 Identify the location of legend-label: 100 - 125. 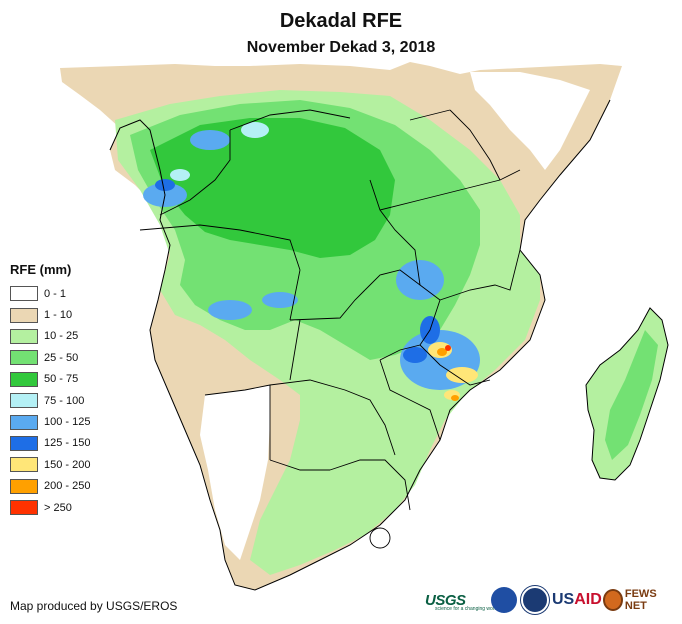
(67, 422).